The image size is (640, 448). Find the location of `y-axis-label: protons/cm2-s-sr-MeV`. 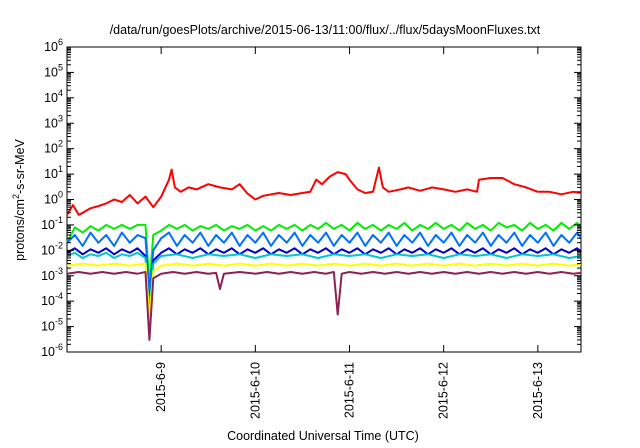

y-axis-label: protons/cm2-s-sr-MeV is located at coordinates (19, 199).